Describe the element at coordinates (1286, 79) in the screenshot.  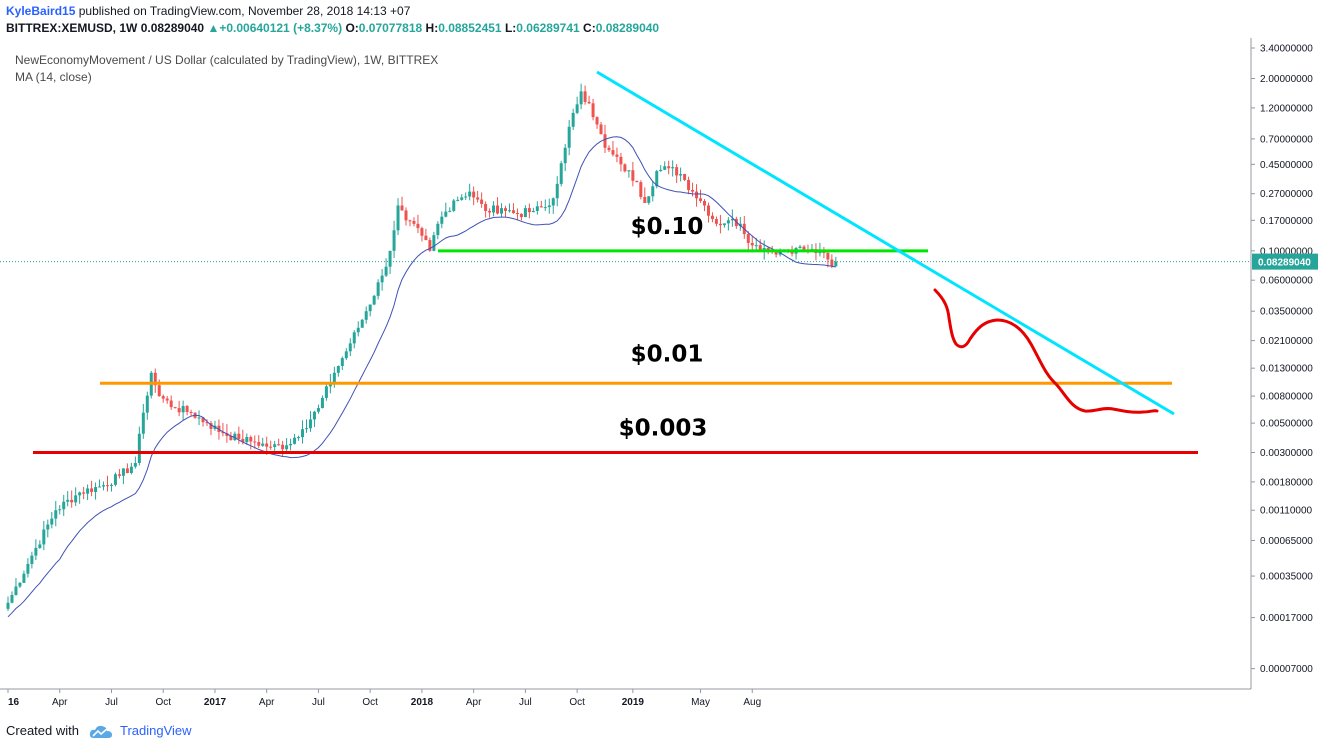
I see `price-tick-label: 2.00000000` at that location.